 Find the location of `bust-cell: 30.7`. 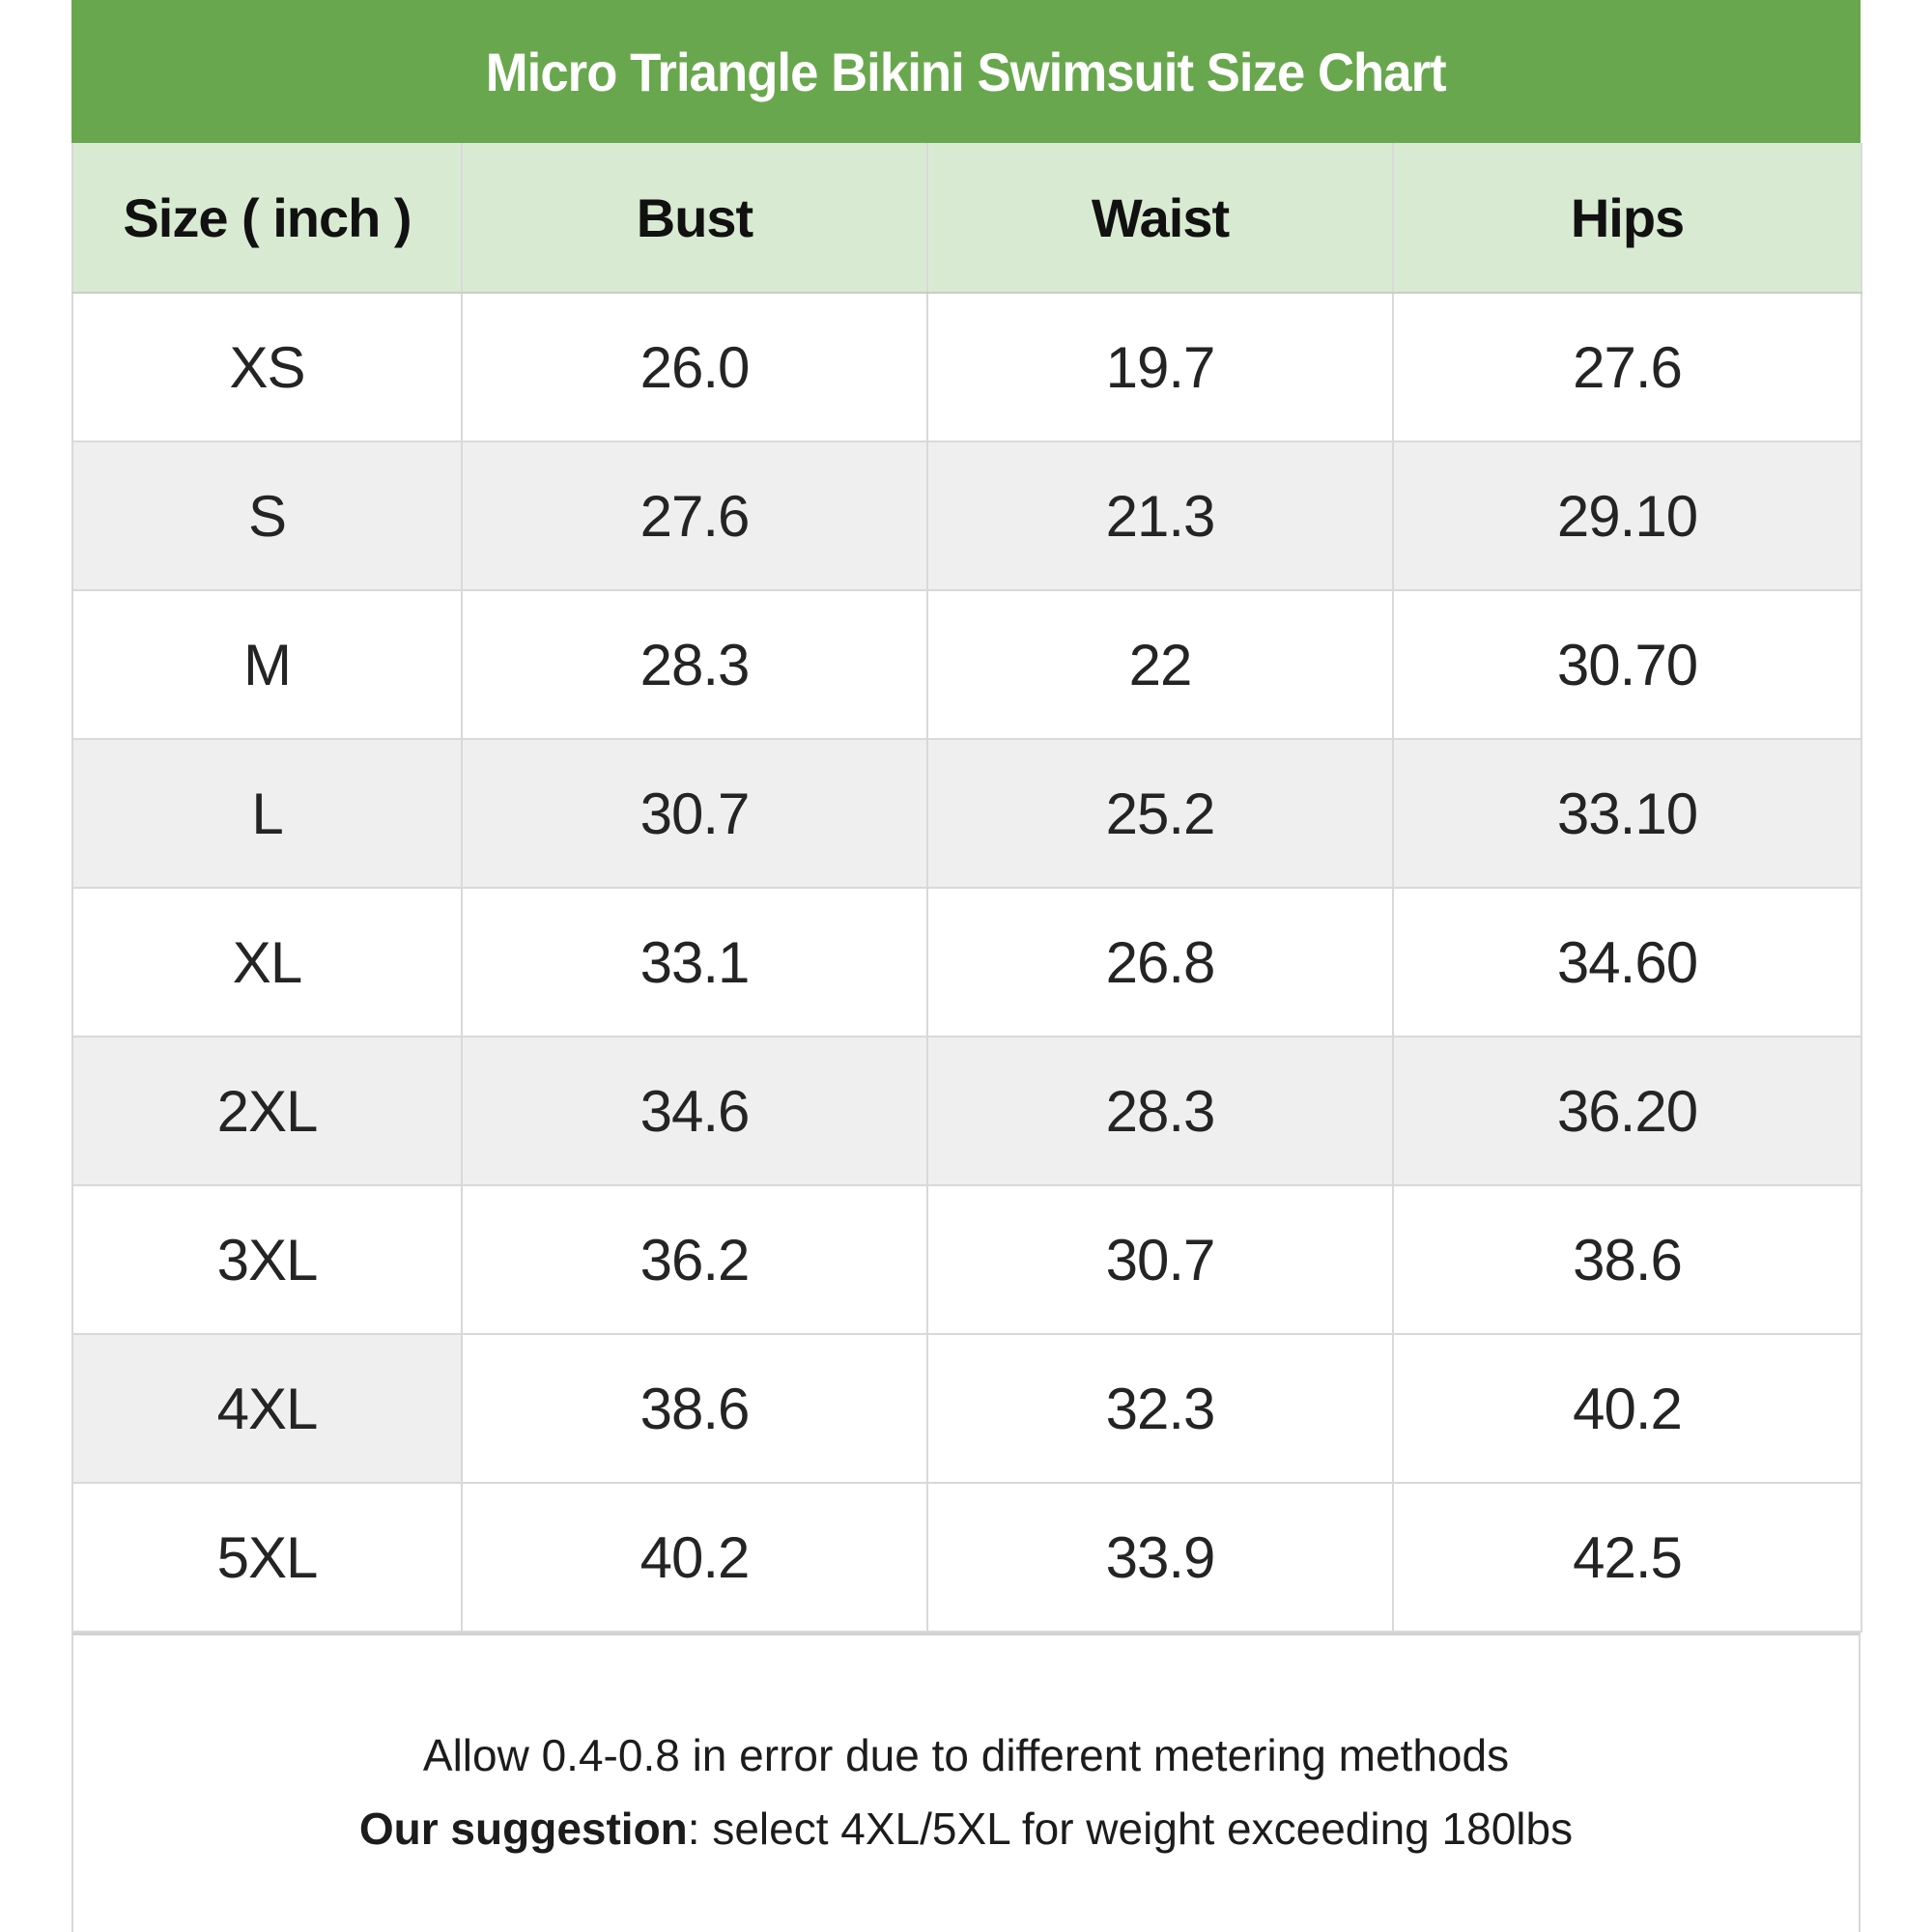

bust-cell: 30.7 is located at coordinates (694, 813).